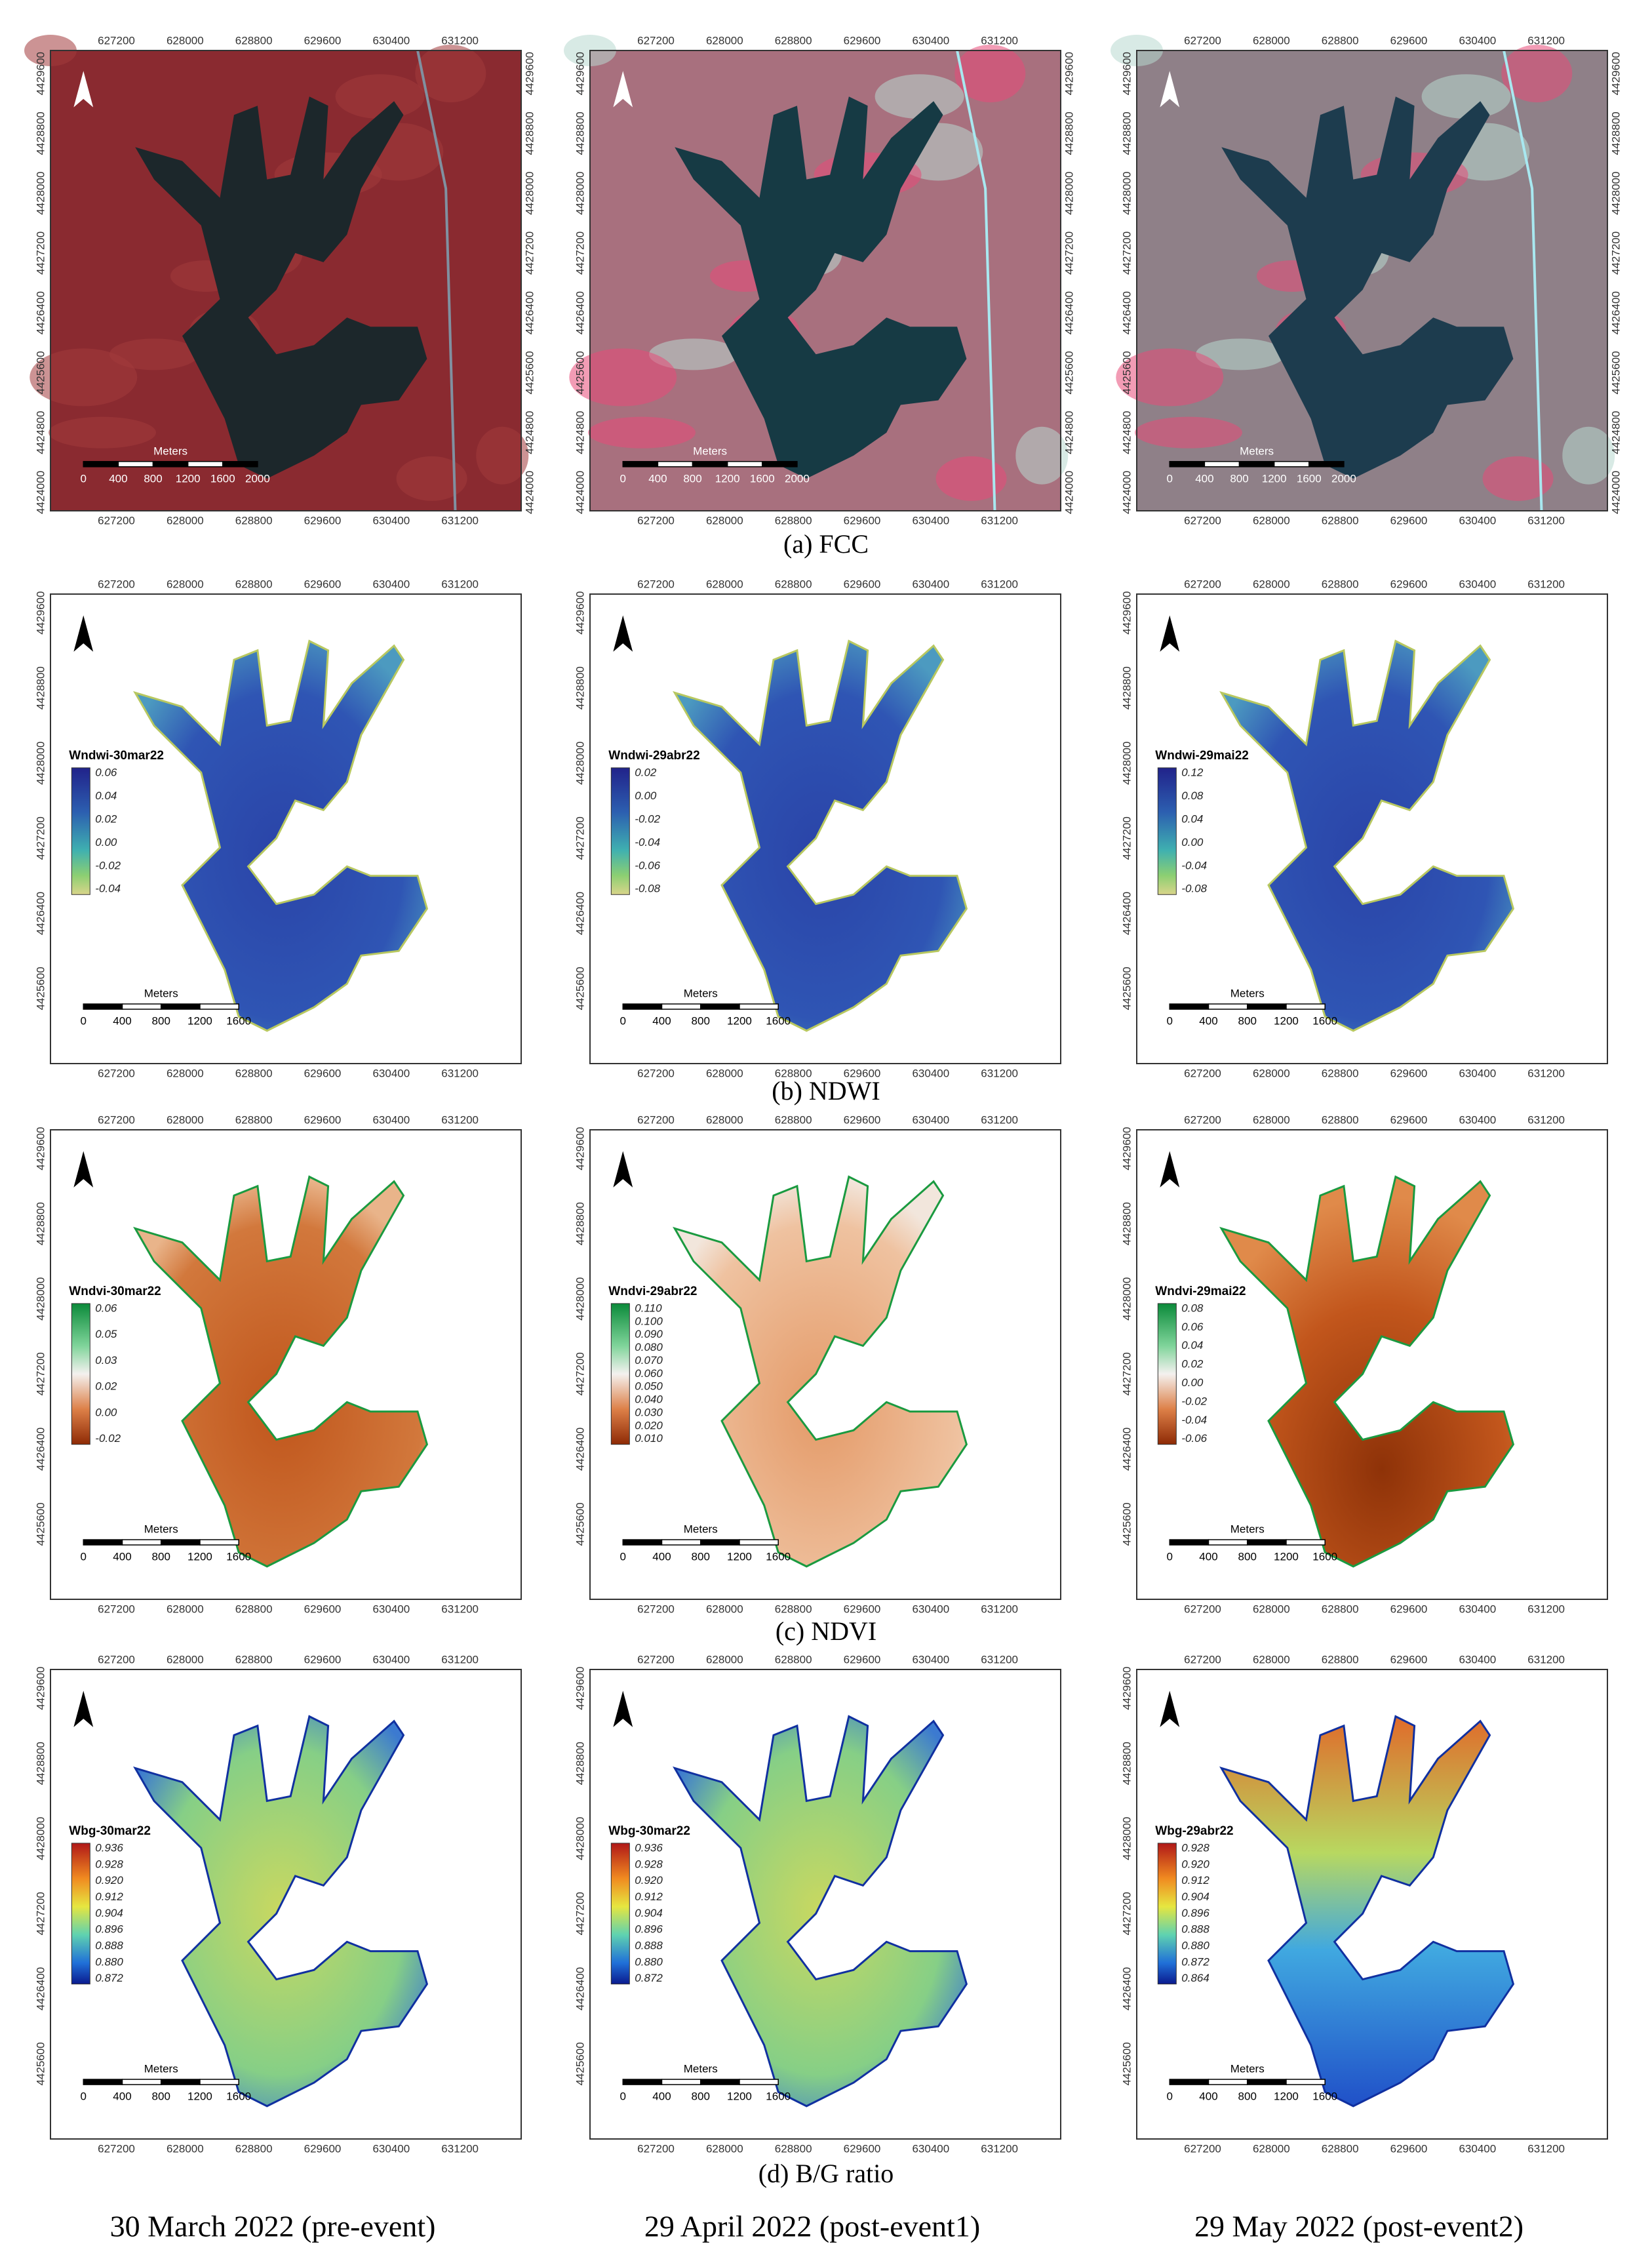 This screenshot has width=1652, height=2257. Describe the element at coordinates (109, 1913) in the screenshot. I see `legend-label: 0.904` at that location.